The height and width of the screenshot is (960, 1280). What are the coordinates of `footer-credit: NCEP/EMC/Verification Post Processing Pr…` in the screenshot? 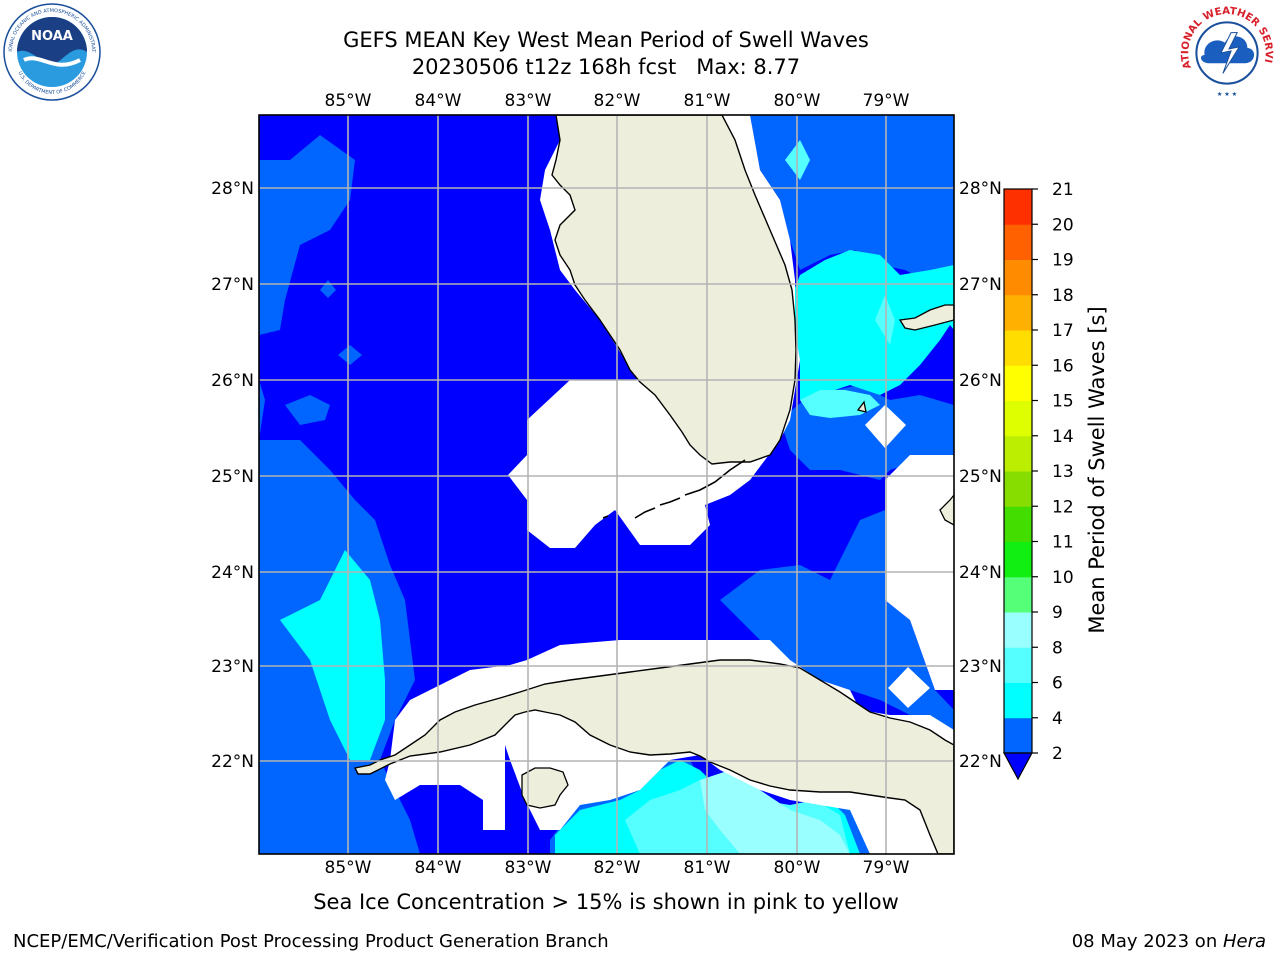 It's located at (311, 941).